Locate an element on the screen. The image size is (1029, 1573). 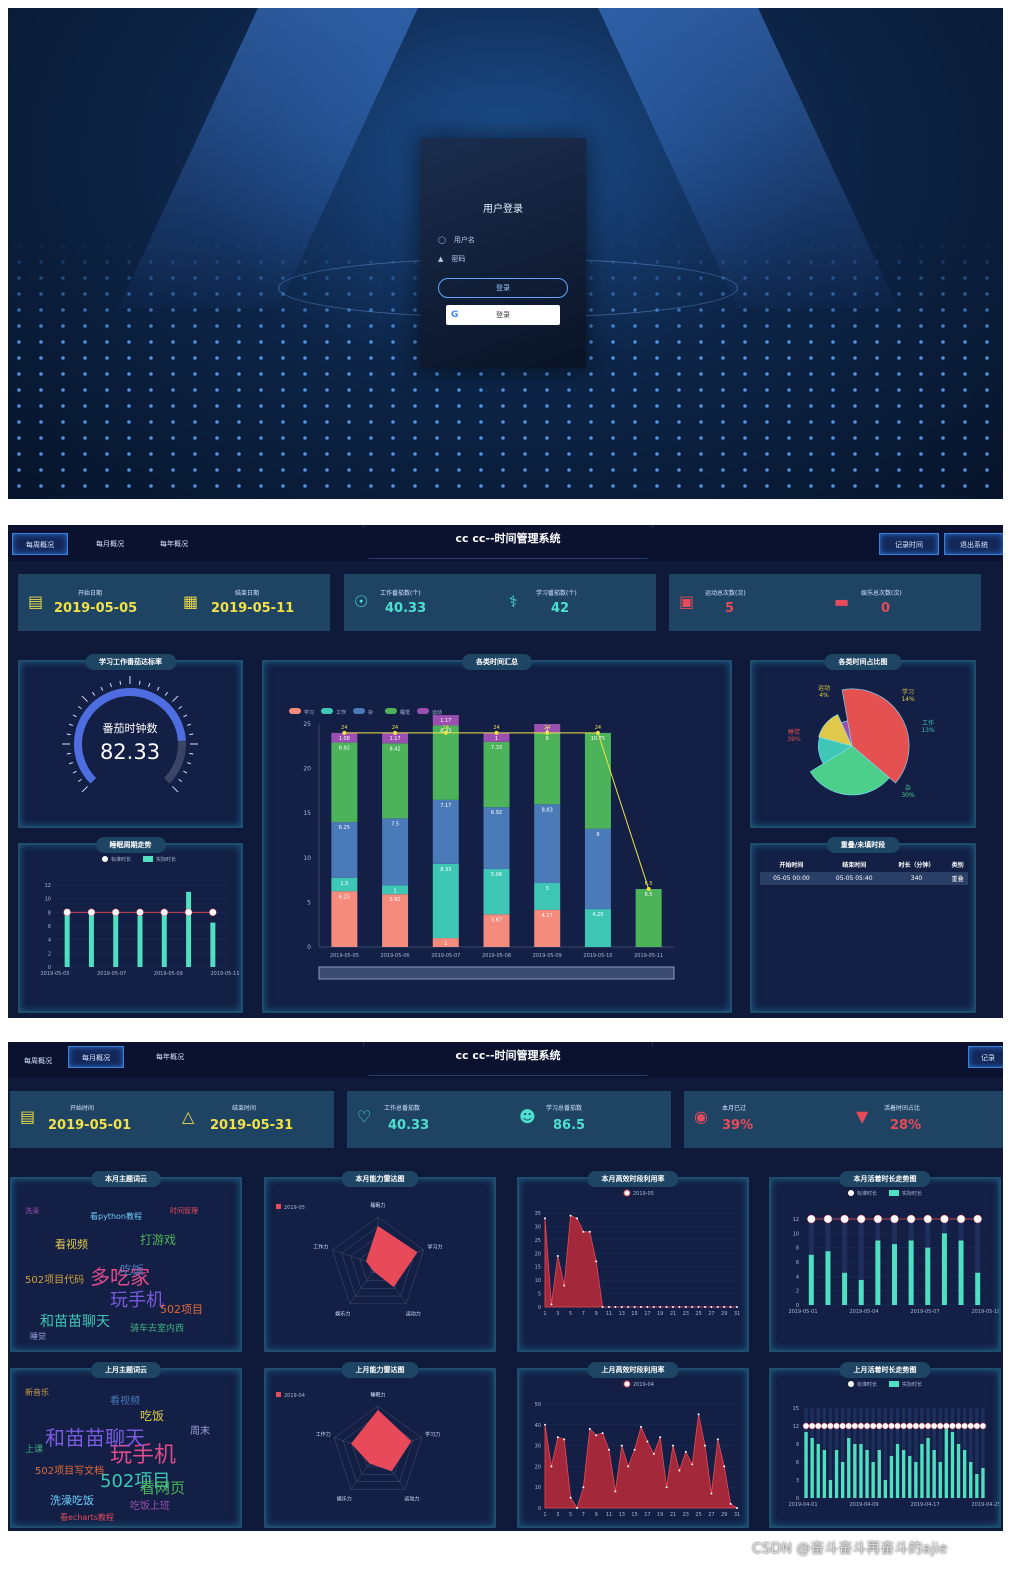
radar-panel-previous: 上月能力雷达图 2019-04 睡眠力 学习力 运动力 娱乐力 工作力 is located at coordinates (380, 1445).